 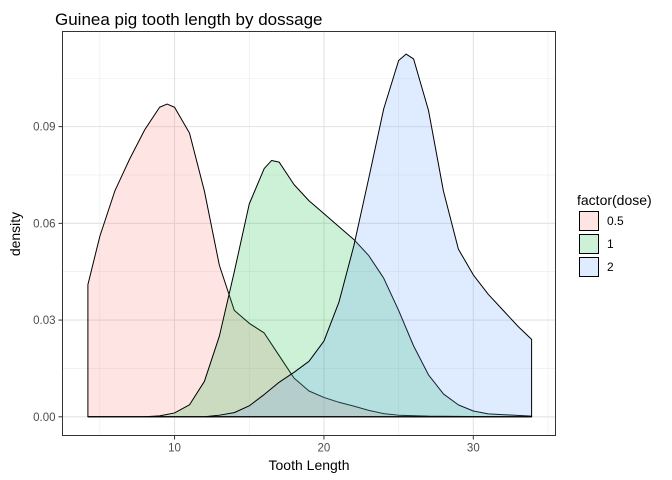 I want to click on x-tick-label: 30, so click(x=473, y=449).